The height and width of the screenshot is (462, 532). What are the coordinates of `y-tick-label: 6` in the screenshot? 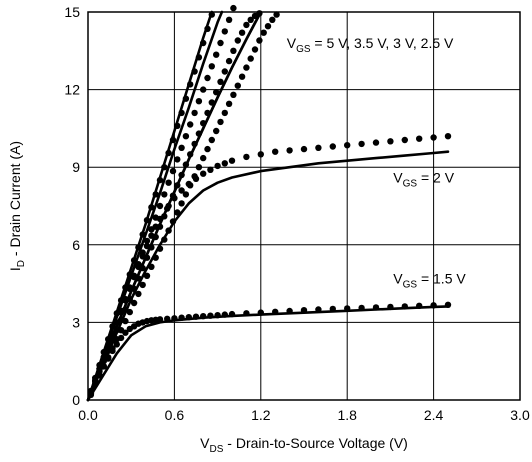 It's located at (76, 245).